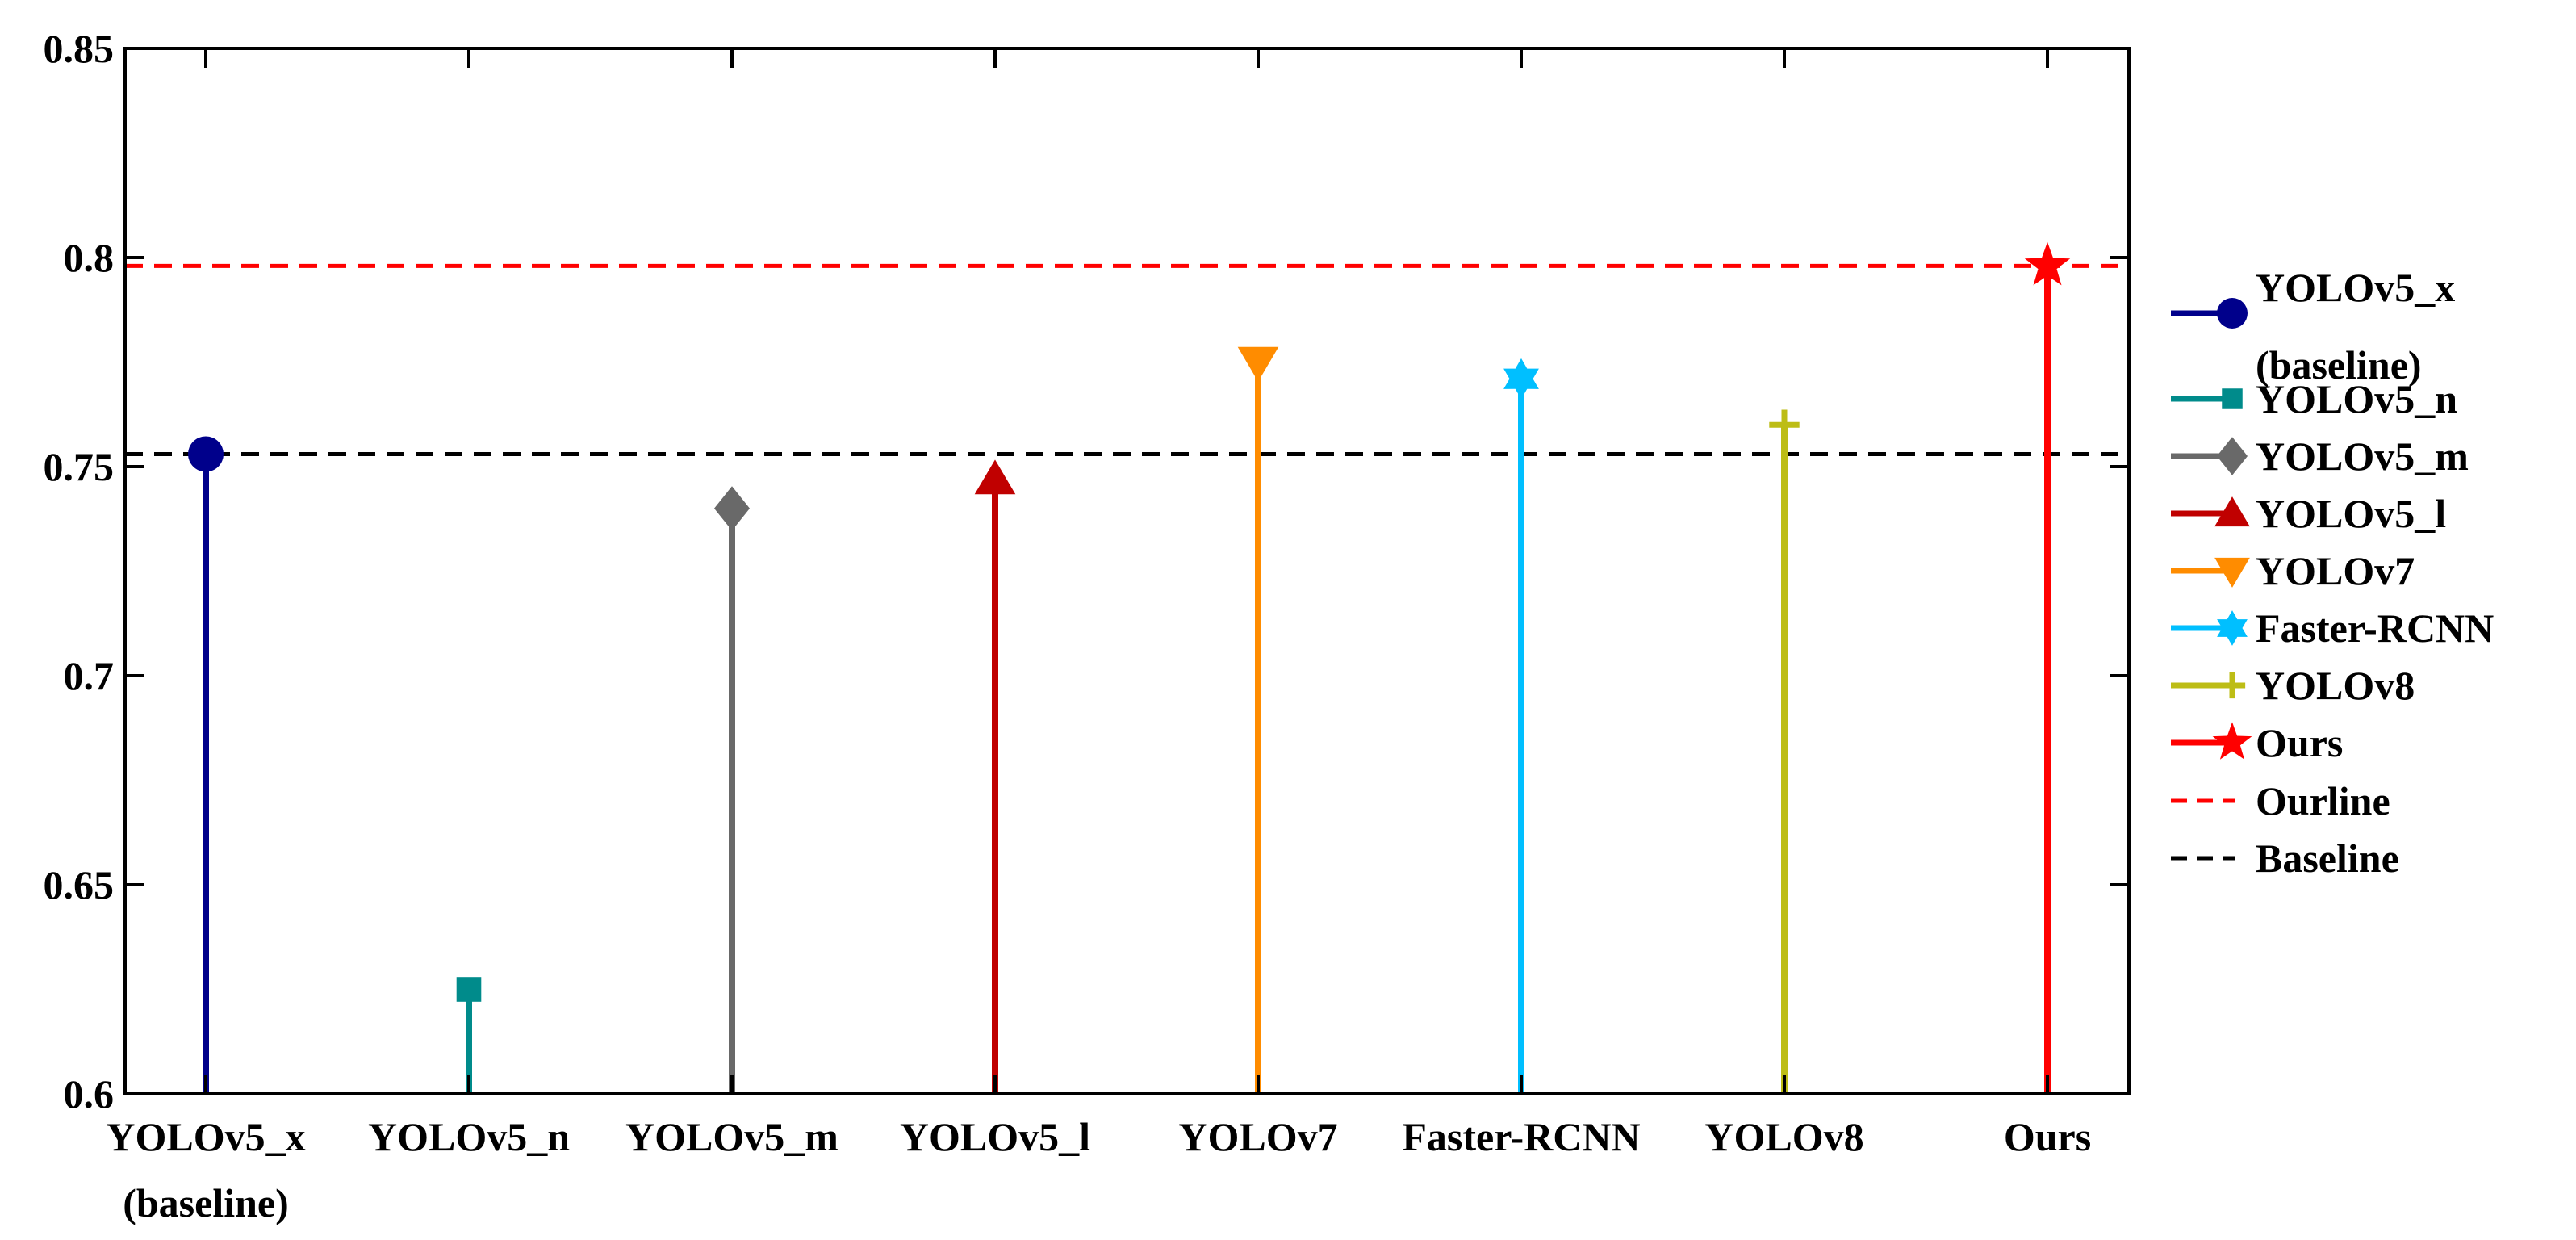 Image resolution: width=2576 pixels, height=1240 pixels. Describe the element at coordinates (89, 1093) in the screenshot. I see `y-tick-label-1: 0.6` at that location.